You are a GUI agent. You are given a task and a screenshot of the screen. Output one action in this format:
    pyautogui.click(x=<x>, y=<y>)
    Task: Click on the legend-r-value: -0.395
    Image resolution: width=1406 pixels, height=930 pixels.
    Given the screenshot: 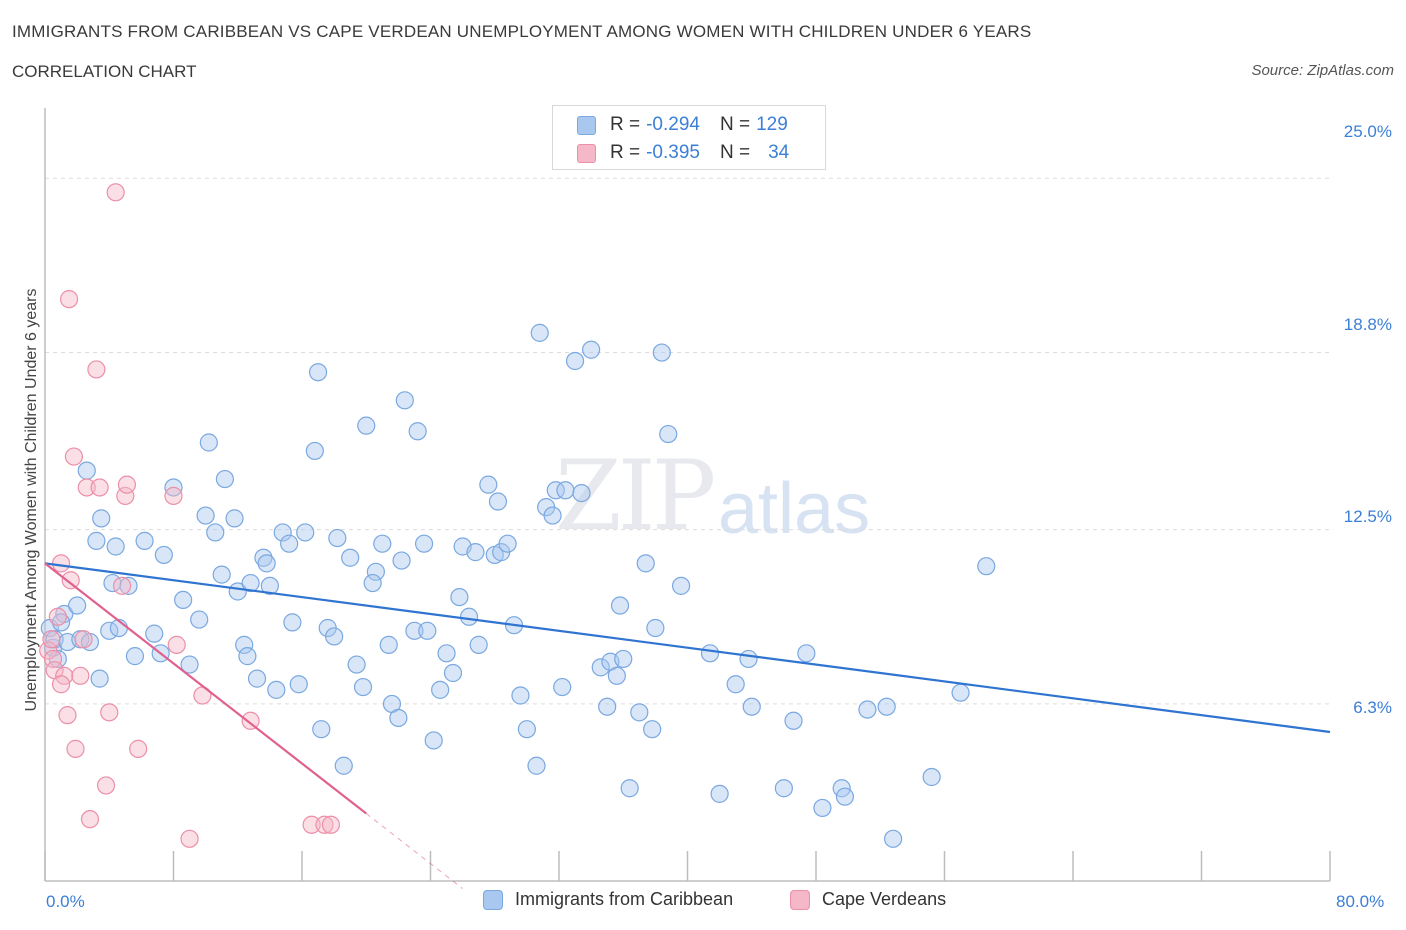 What is the action you would take?
    pyautogui.click(x=673, y=152)
    